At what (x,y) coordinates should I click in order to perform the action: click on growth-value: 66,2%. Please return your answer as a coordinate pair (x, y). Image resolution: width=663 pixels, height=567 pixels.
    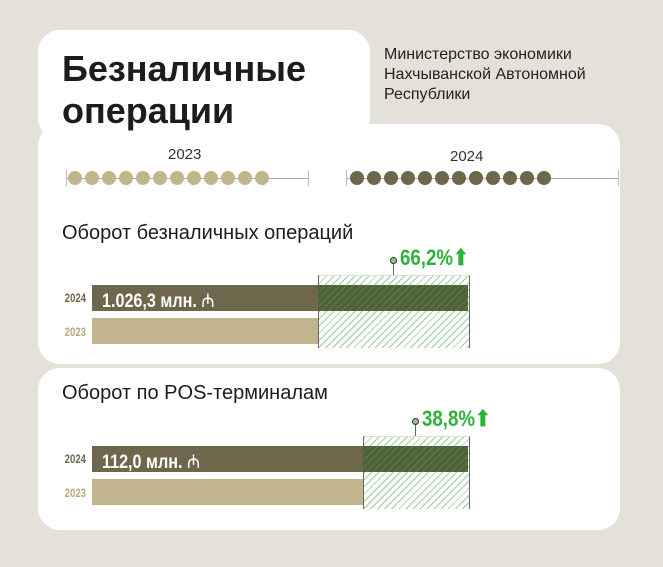
    Looking at the image, I should click on (427, 257).